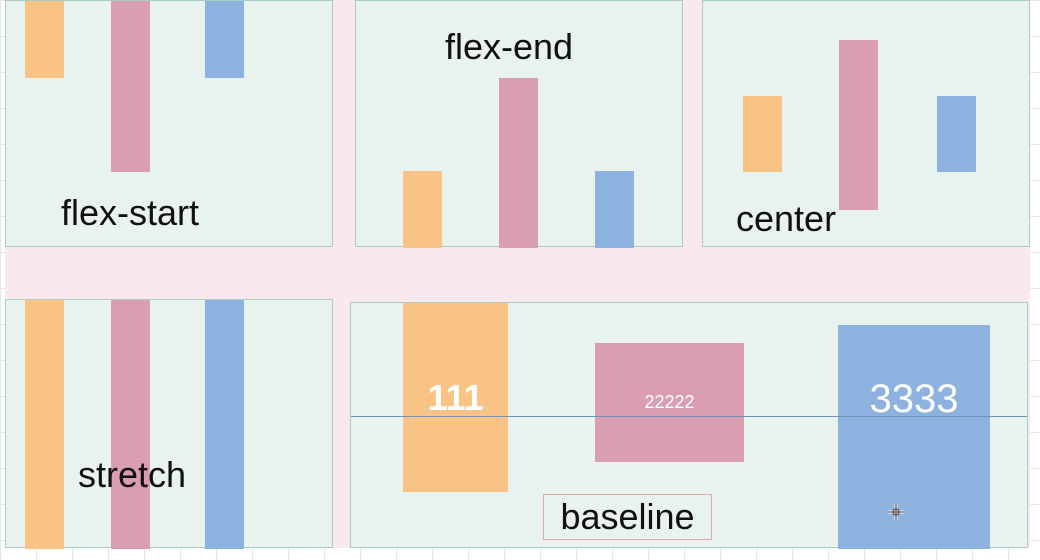 The width and height of the screenshot is (1040, 560). I want to click on baseline-item-2: 22222, so click(669, 402).